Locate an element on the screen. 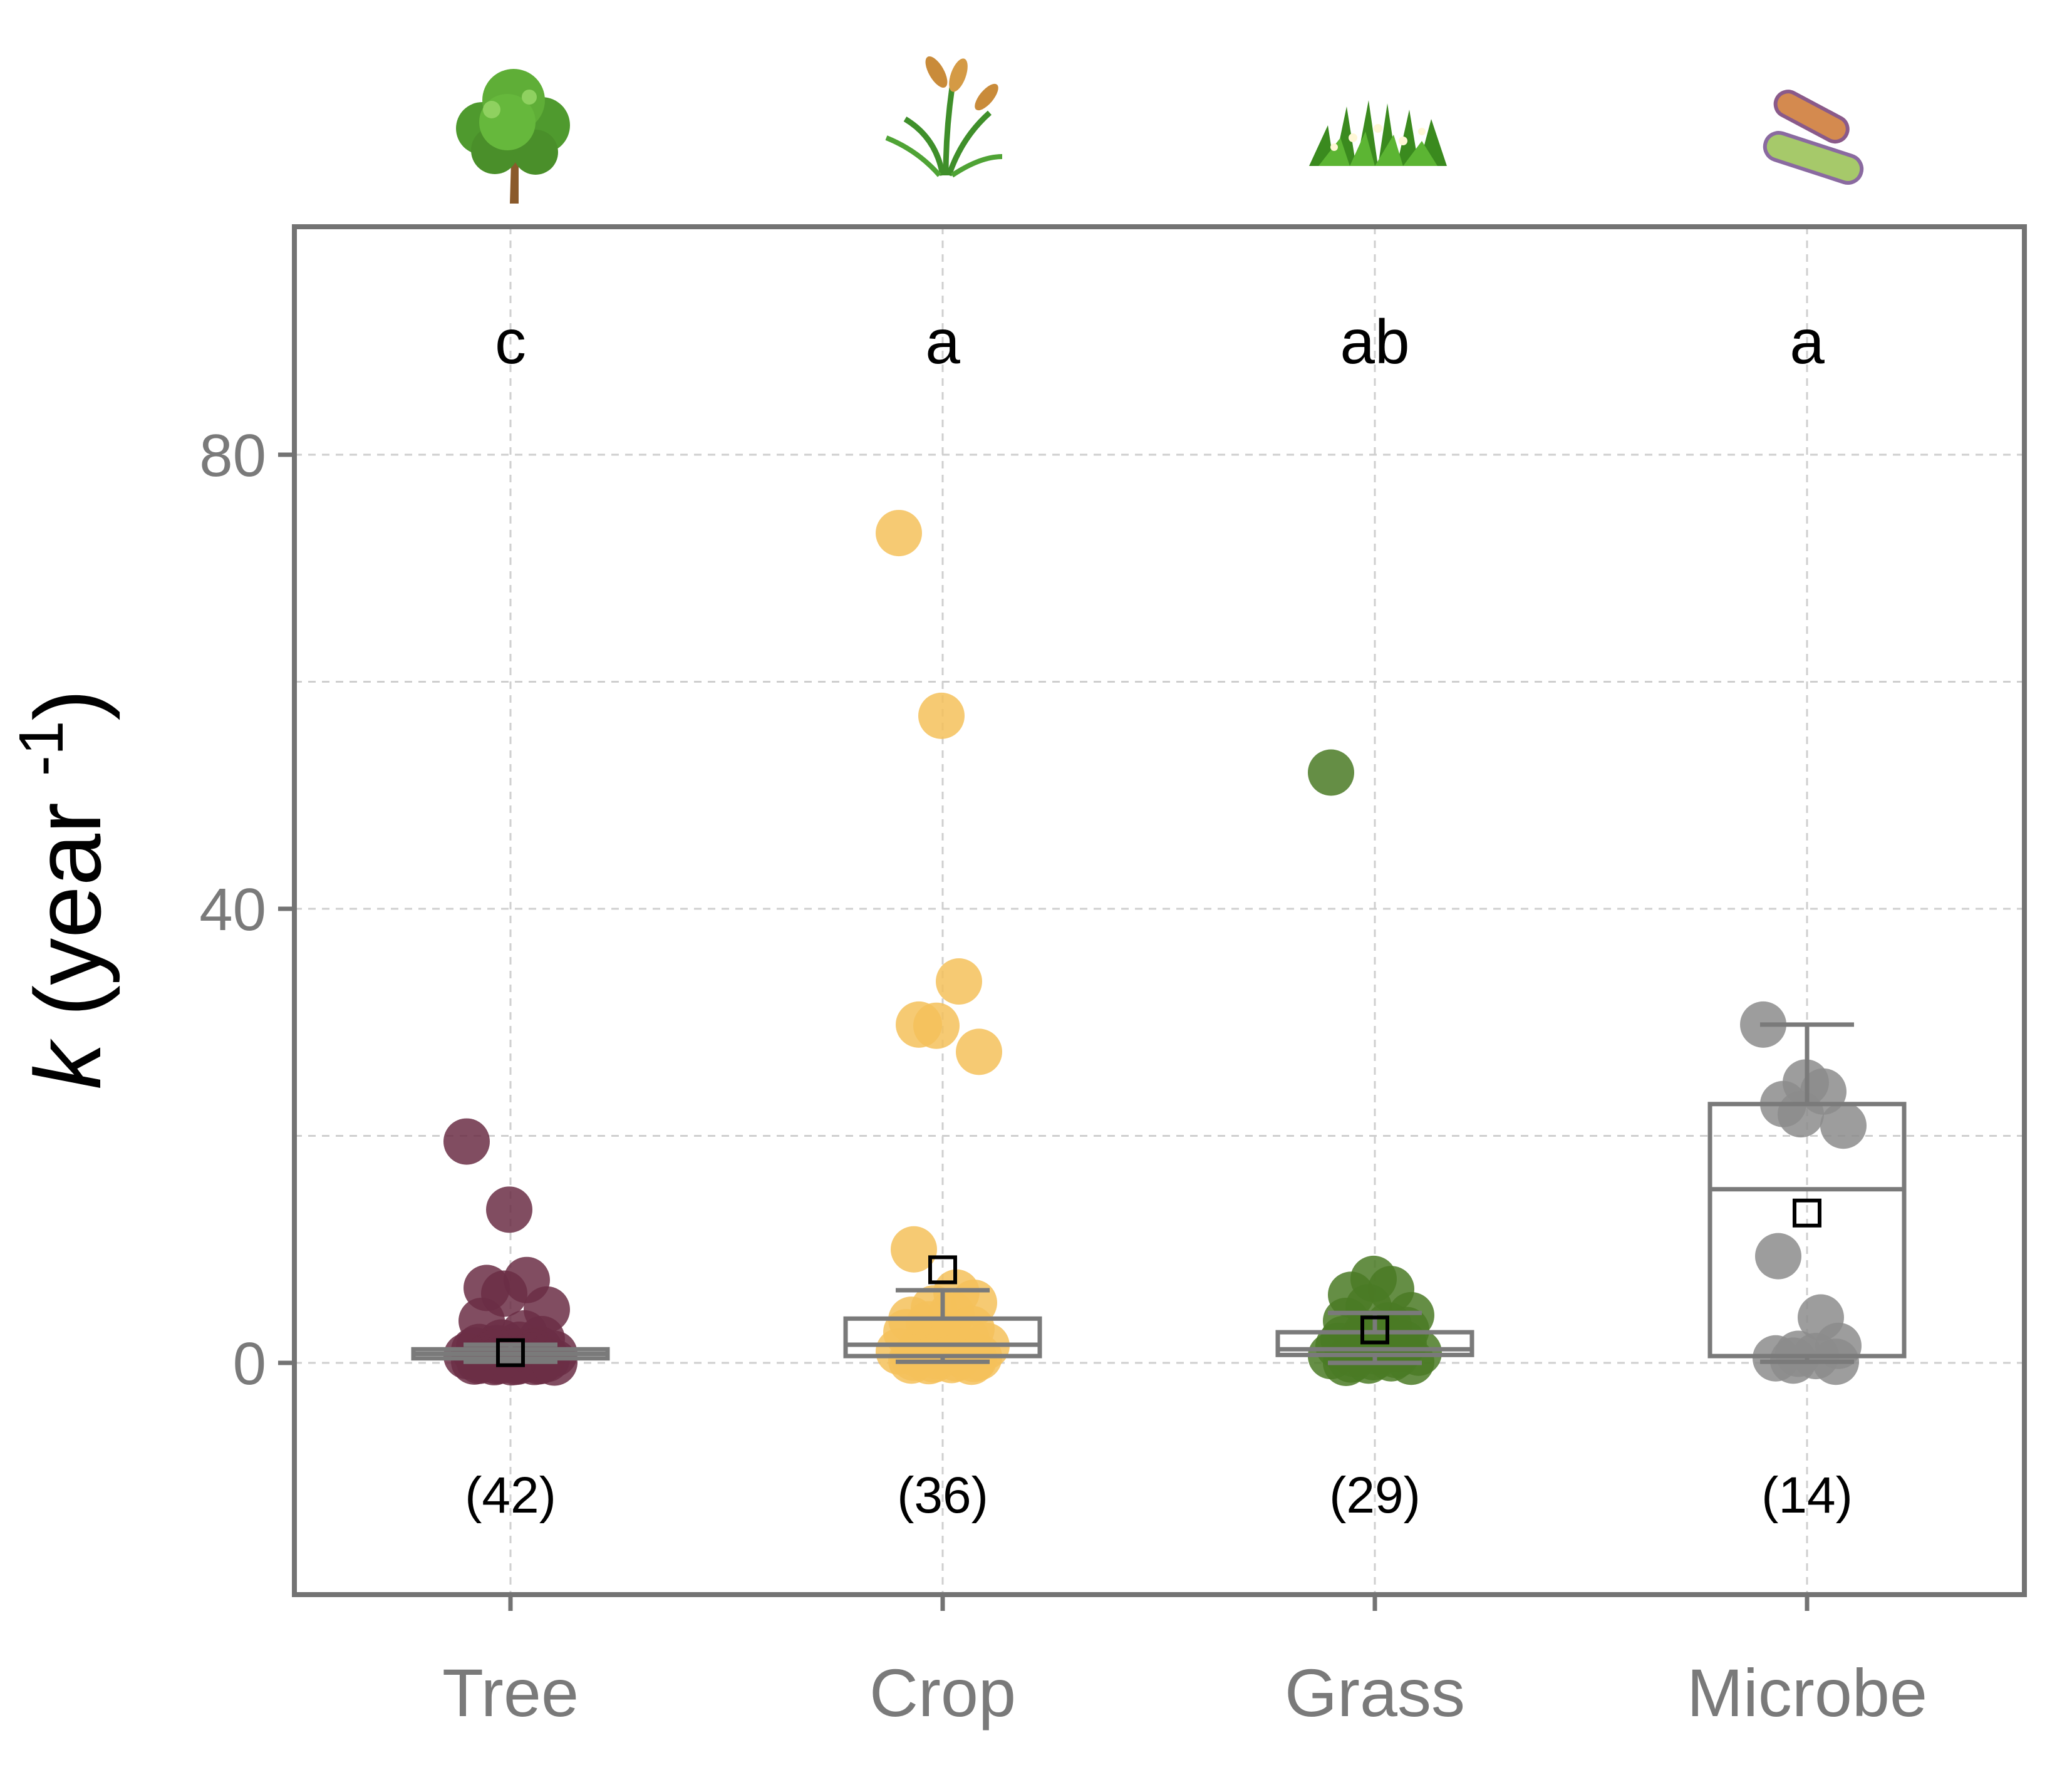 This screenshot has height=1775, width=2072. sample-size-label: (42) is located at coordinates (510, 1495).